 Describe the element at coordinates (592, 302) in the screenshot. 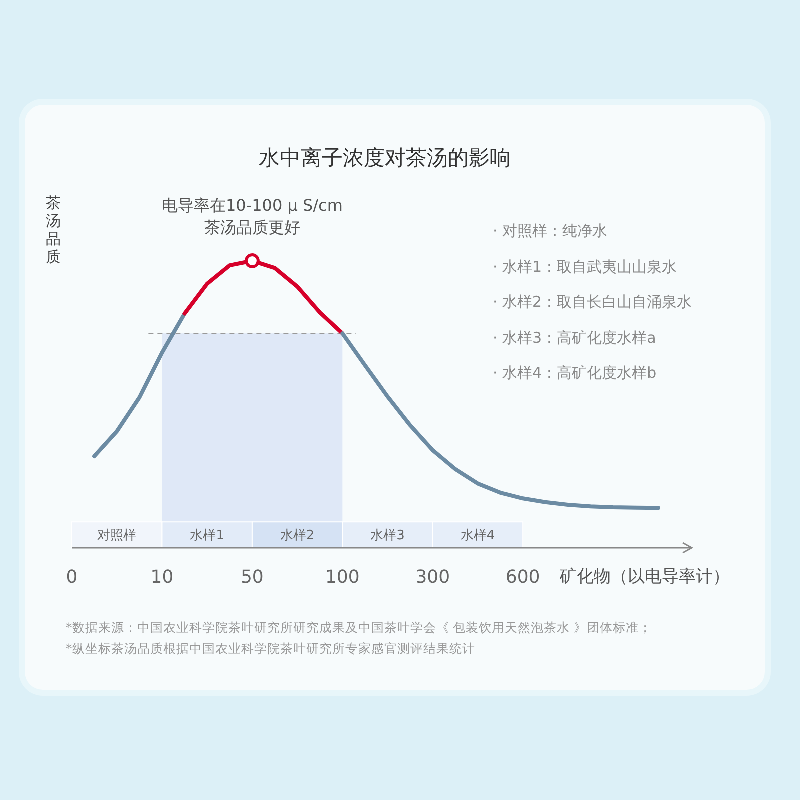

I see `annotation: · 水样2：取自长白山自涌泉水` at that location.